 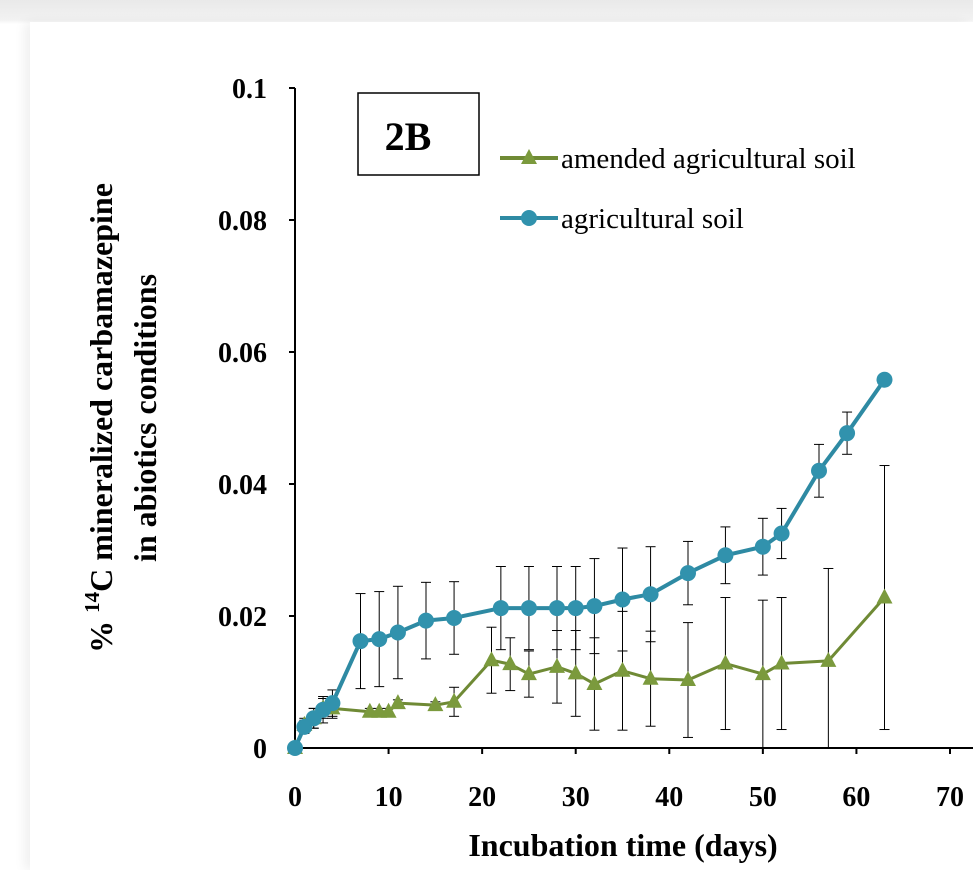 What do you see at coordinates (763, 797) in the screenshot?
I see `x-tick-label: 50` at bounding box center [763, 797].